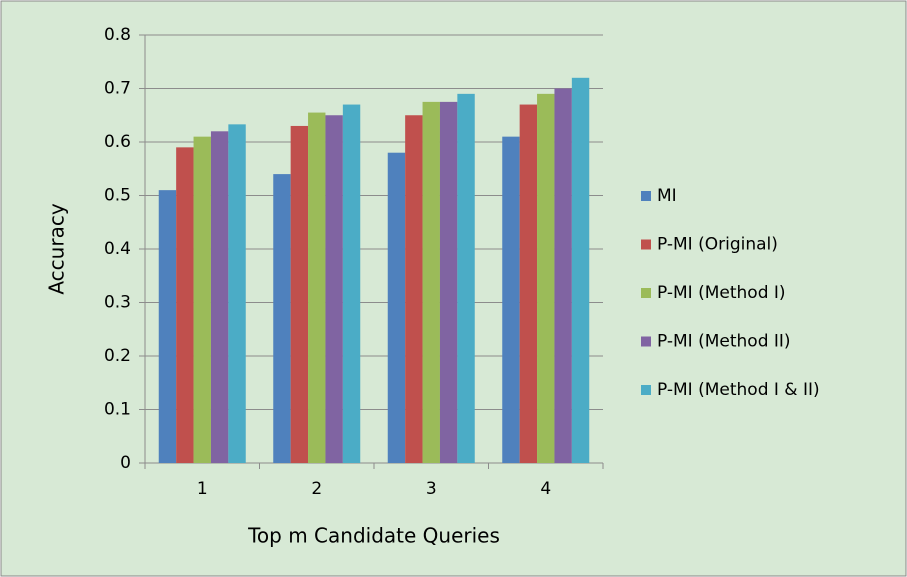 The height and width of the screenshot is (577, 907). Describe the element at coordinates (667, 196) in the screenshot. I see `legend-label: MI` at that location.